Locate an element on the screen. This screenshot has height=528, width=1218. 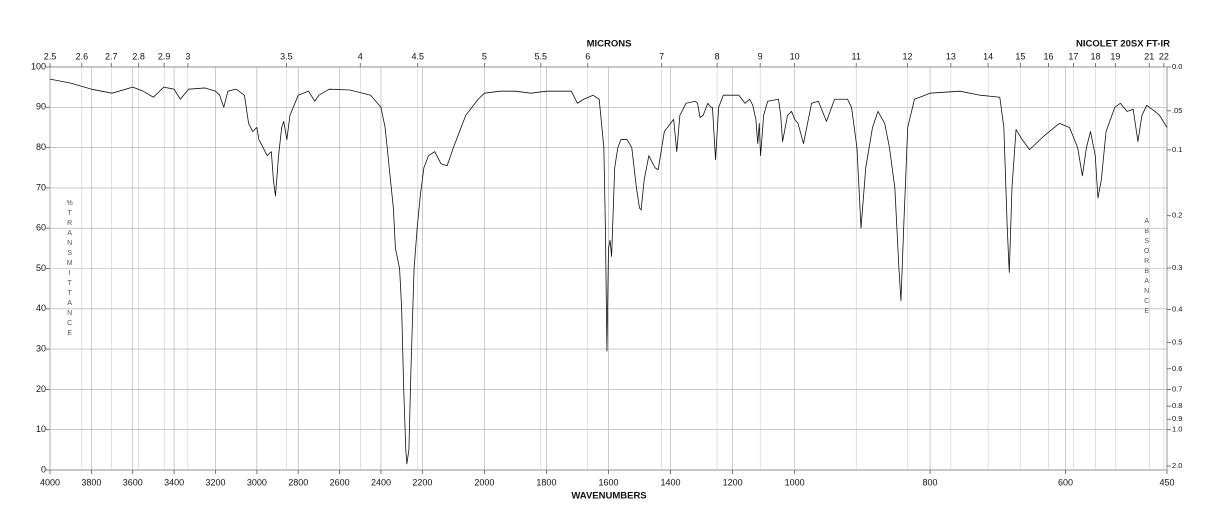
x-tick-label: 1600 is located at coordinates (608, 482).